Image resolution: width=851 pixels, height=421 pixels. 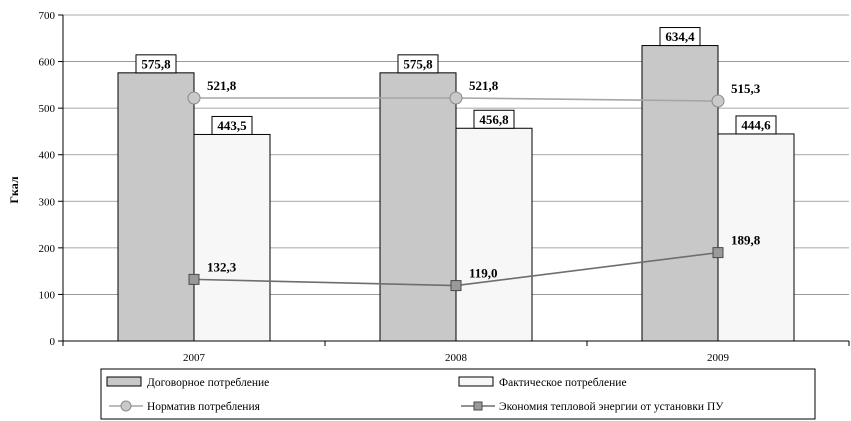 I want to click on y-tick-label: 400, so click(x=47, y=156).